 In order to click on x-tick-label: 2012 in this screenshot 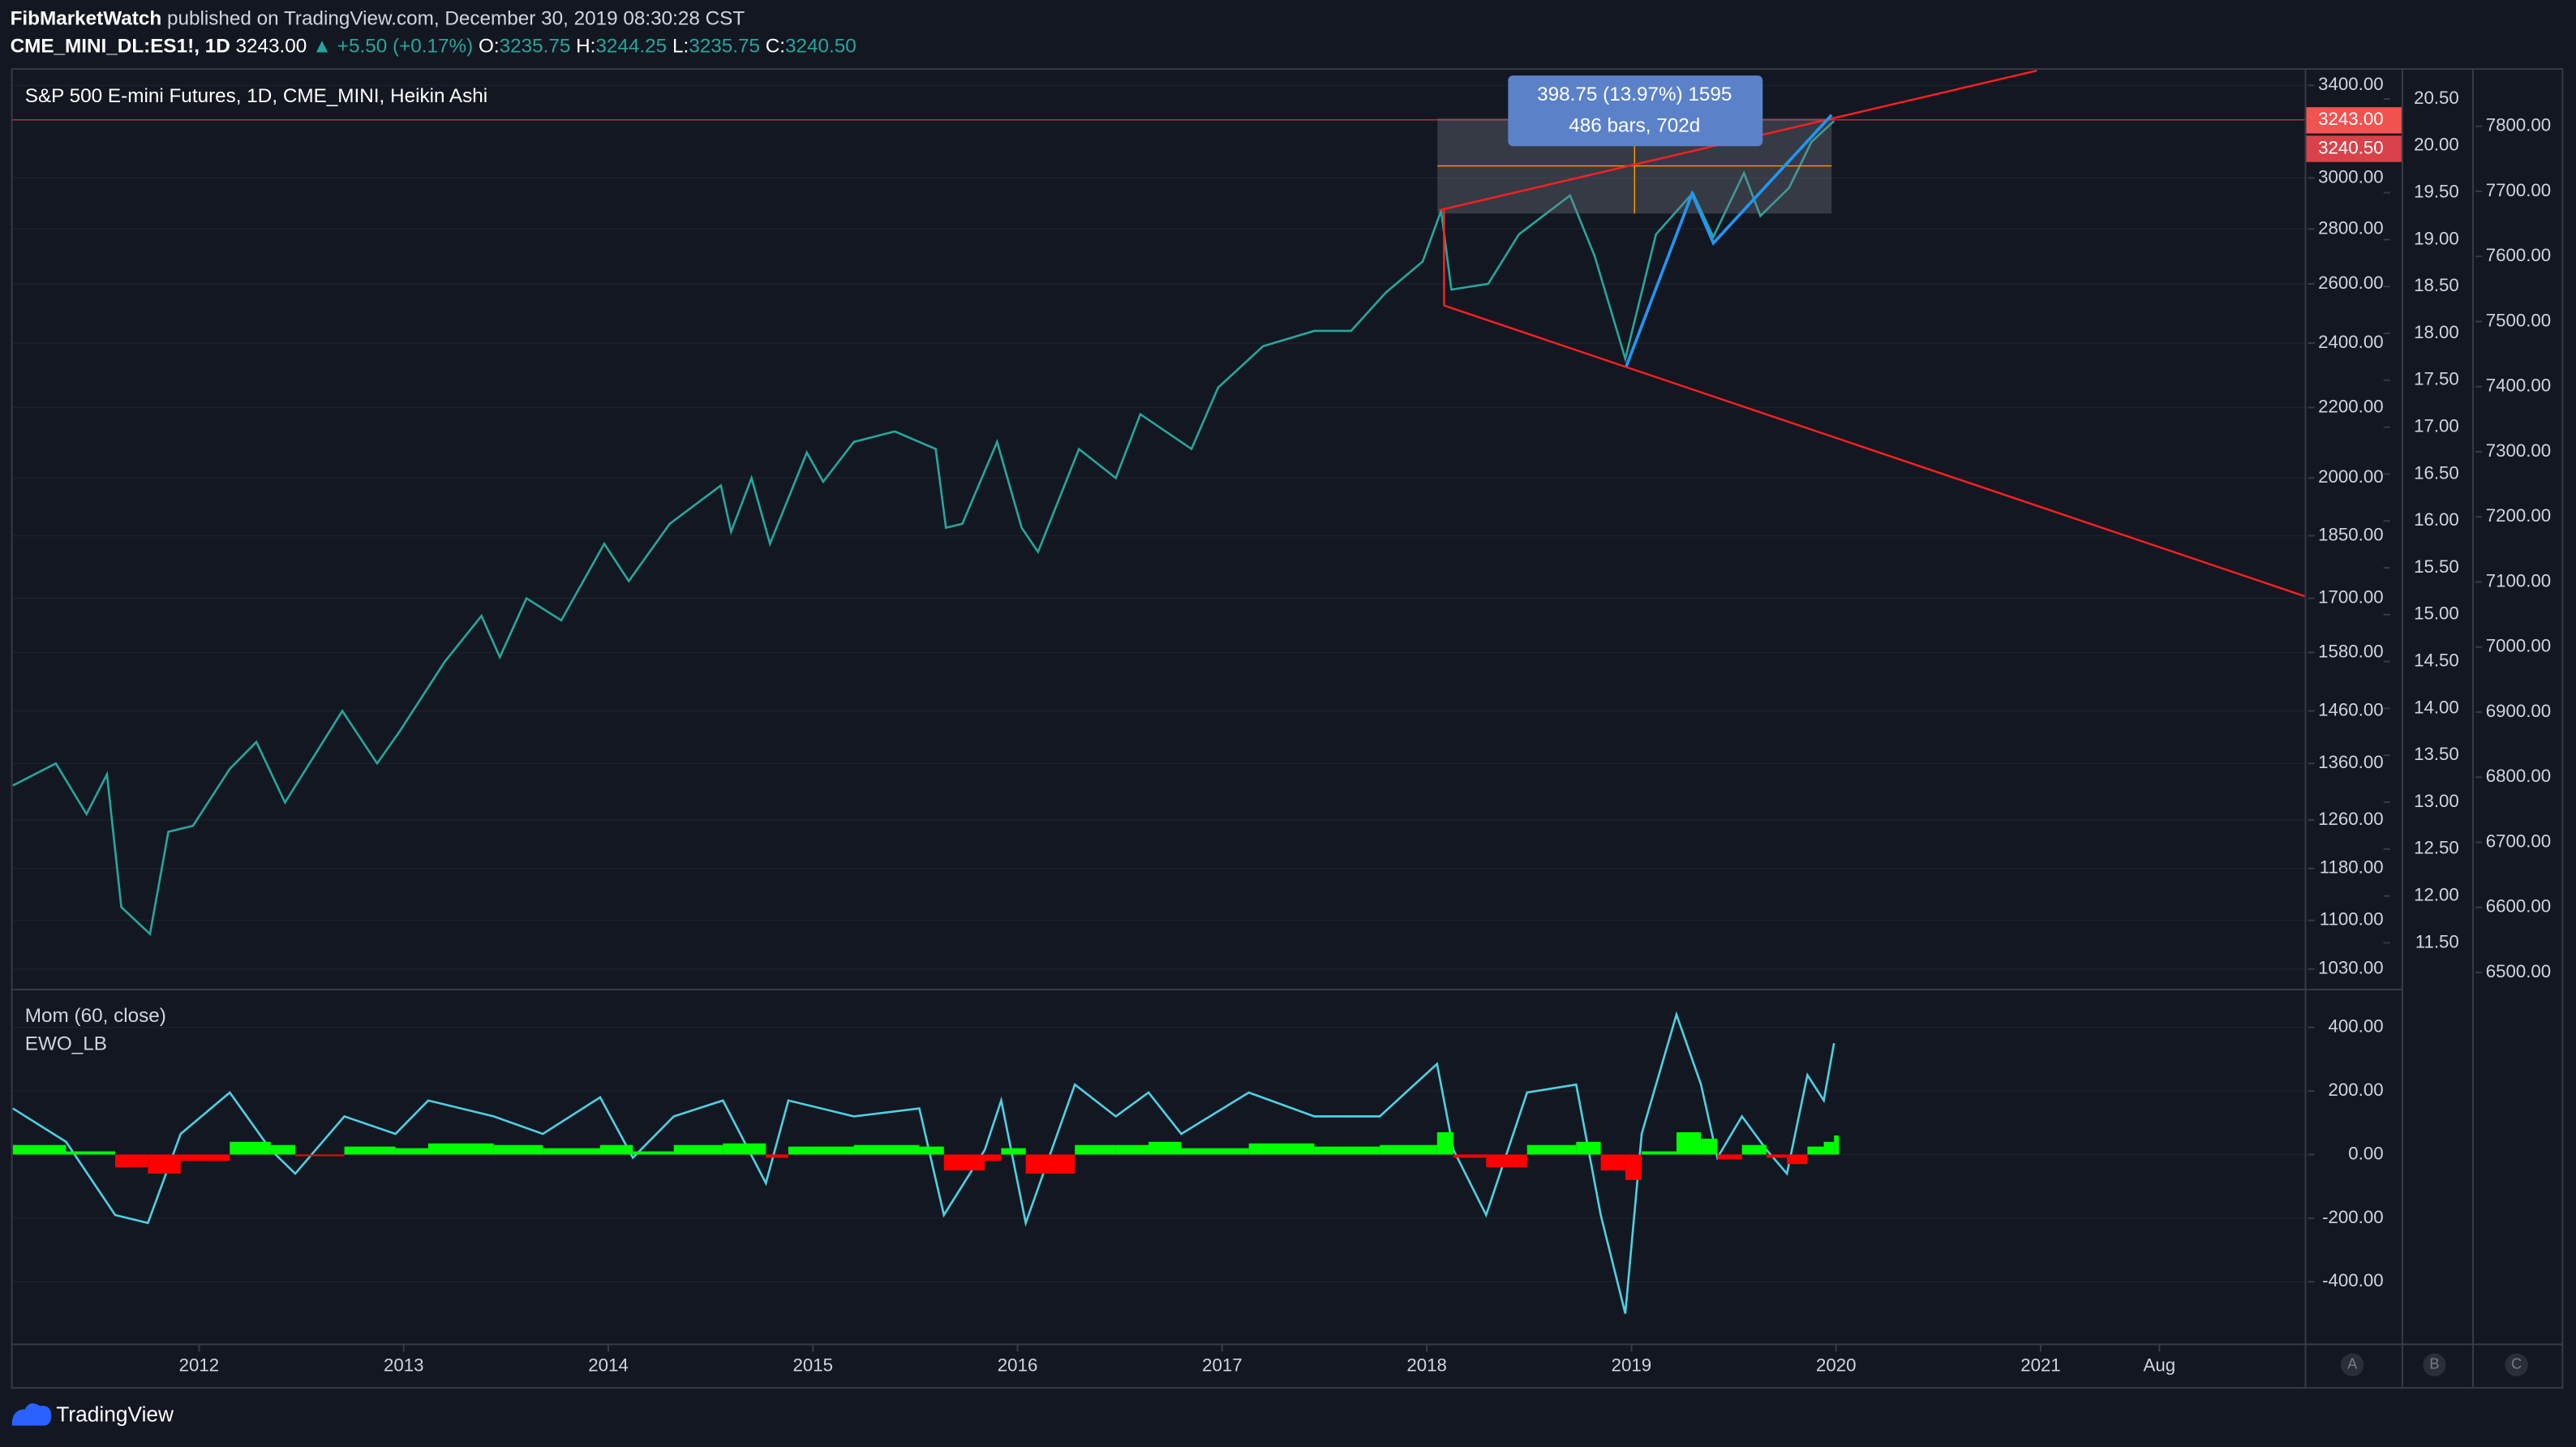, I will do `click(199, 1365)`.